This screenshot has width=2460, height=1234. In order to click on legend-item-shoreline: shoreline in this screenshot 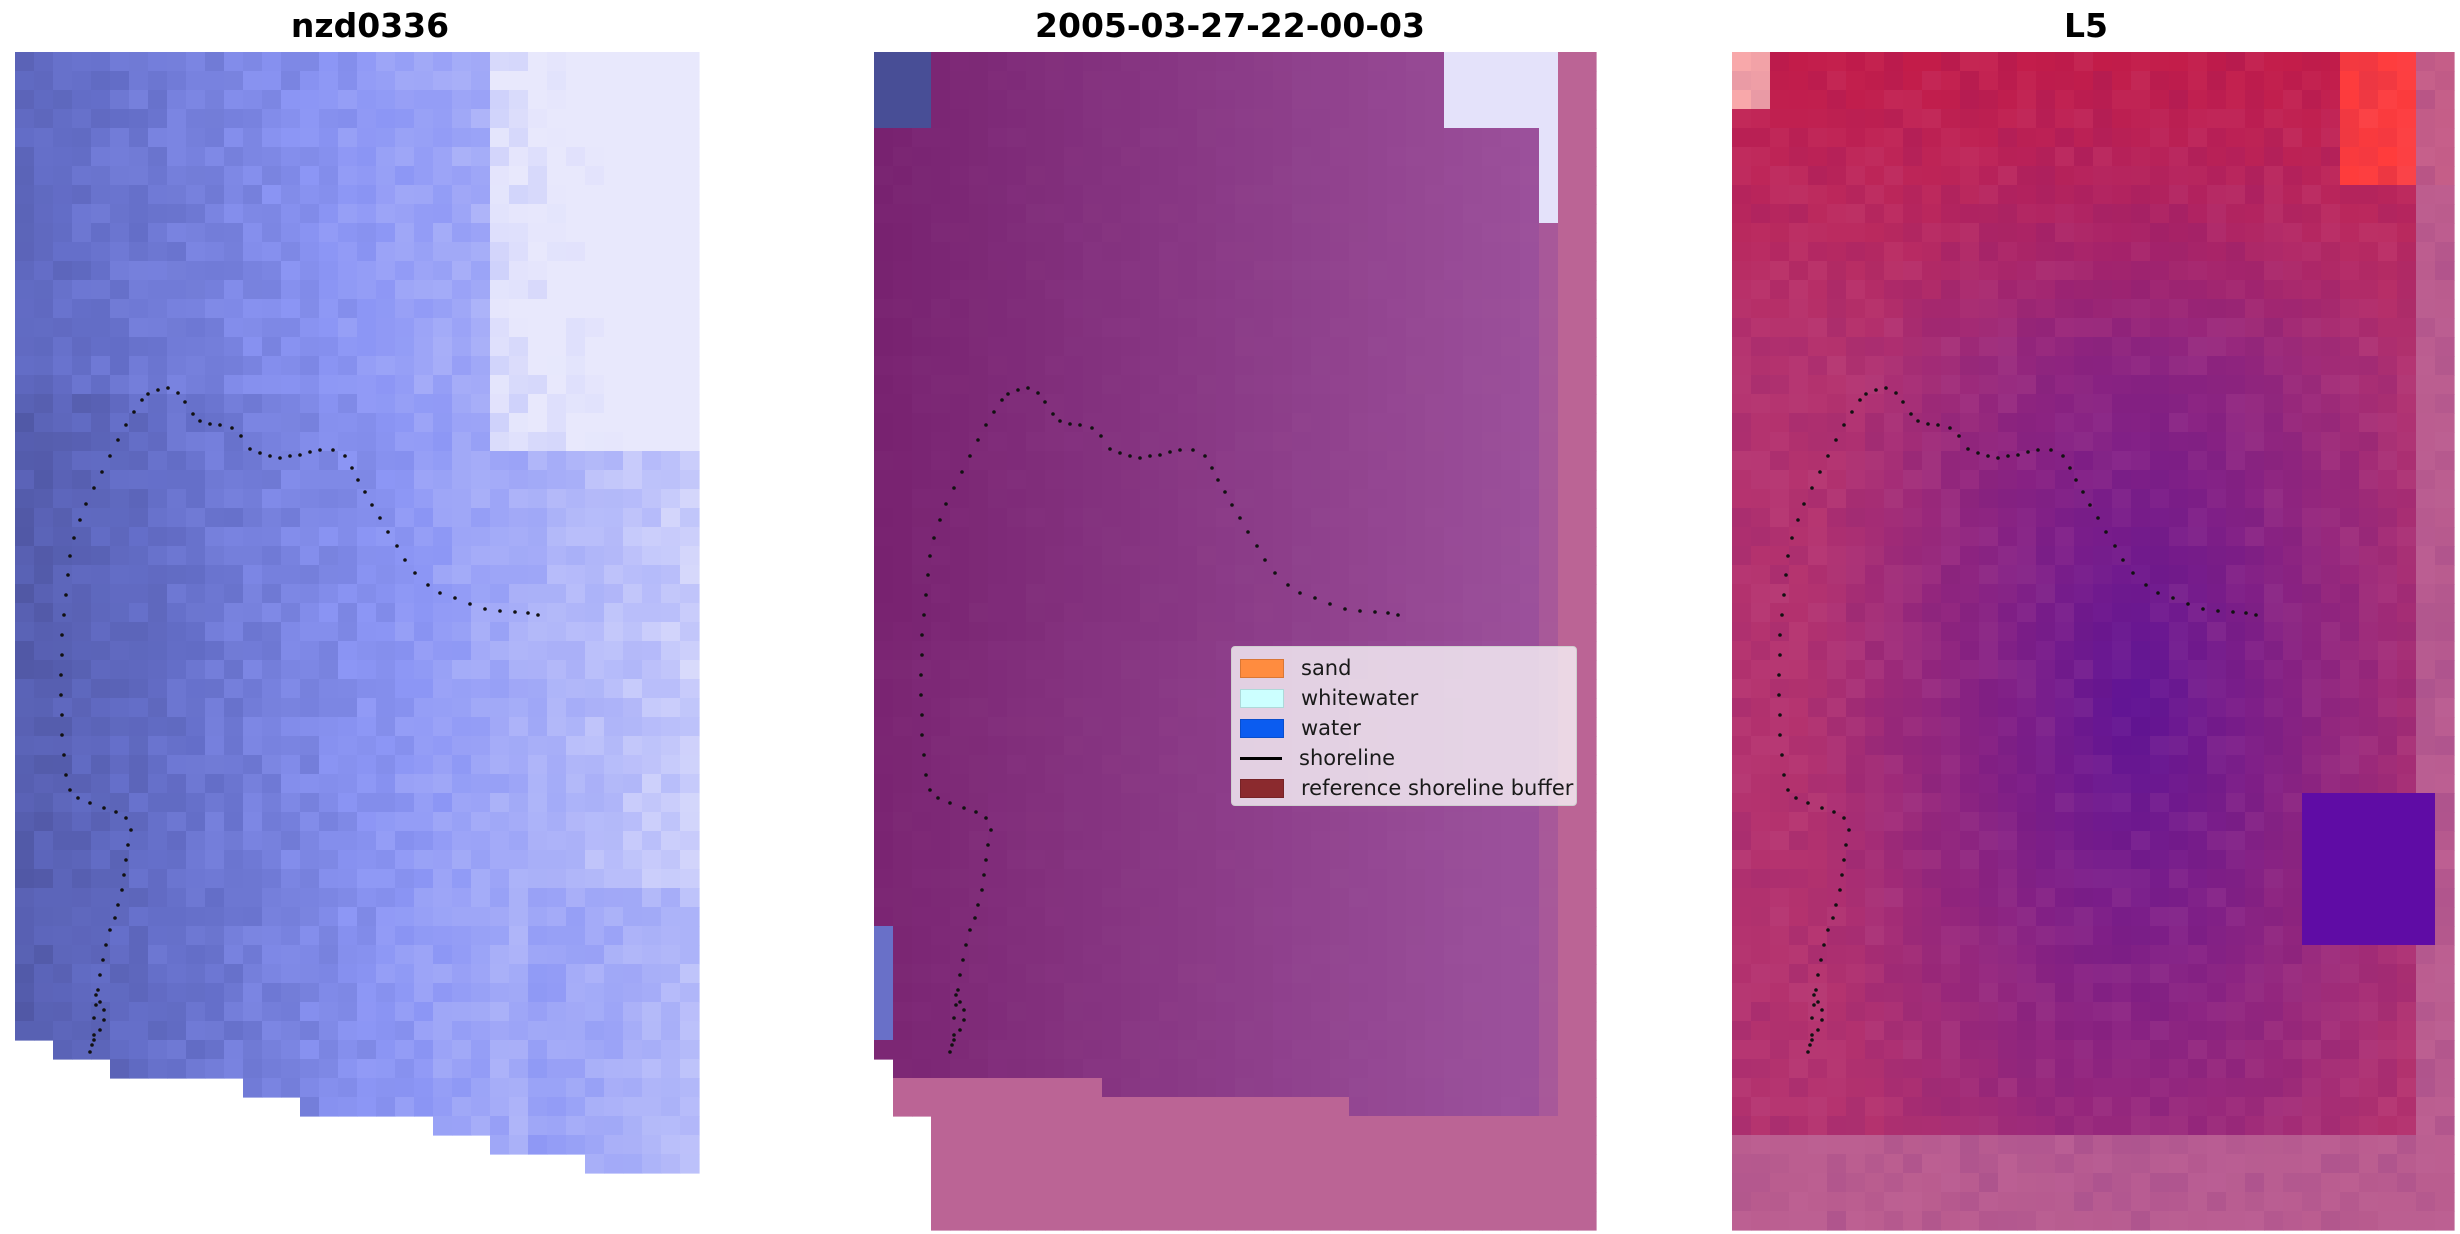, I will do `click(1317, 758)`.